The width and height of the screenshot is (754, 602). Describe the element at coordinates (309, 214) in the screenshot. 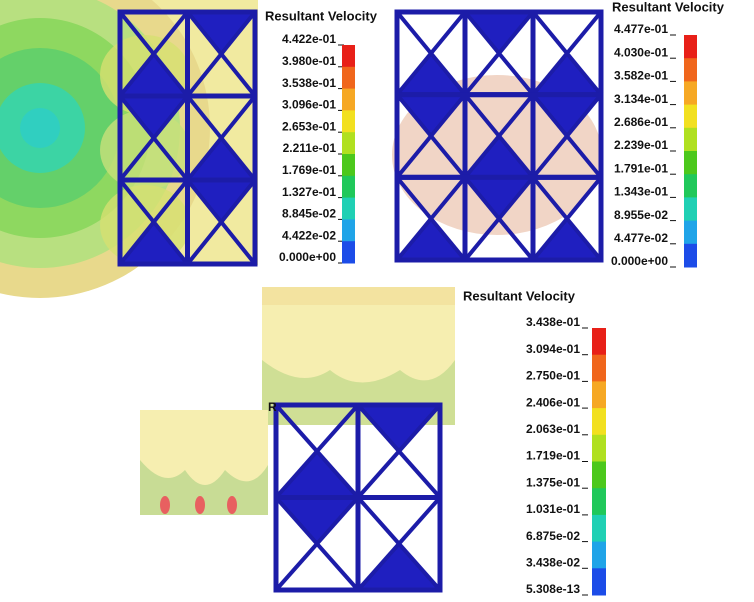

I see `legend-label: 8.845e-02` at that location.